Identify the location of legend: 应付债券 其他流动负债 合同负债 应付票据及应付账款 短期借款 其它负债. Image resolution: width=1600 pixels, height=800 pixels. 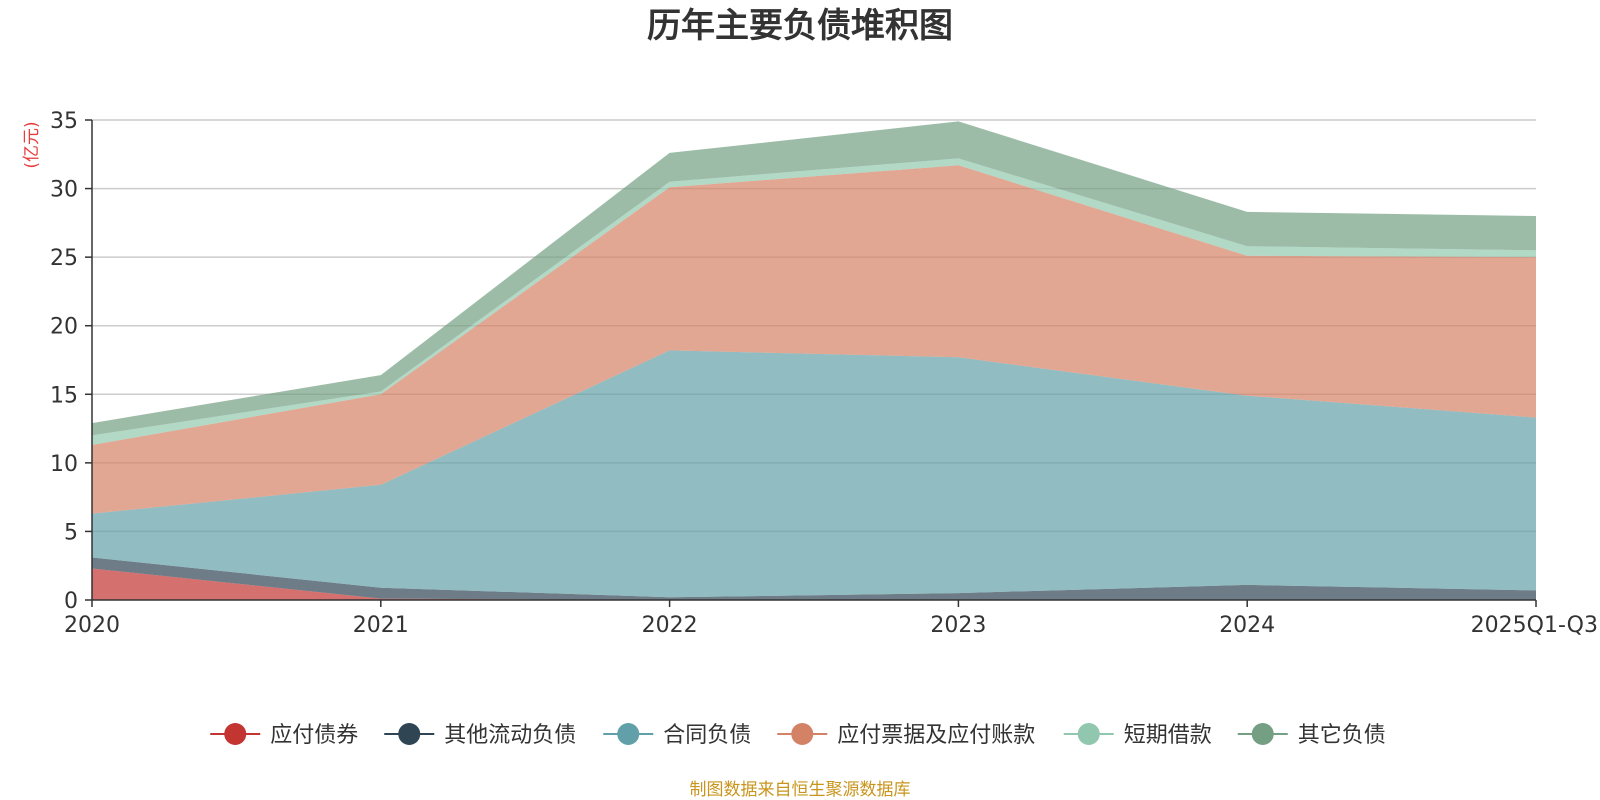
(798, 735).